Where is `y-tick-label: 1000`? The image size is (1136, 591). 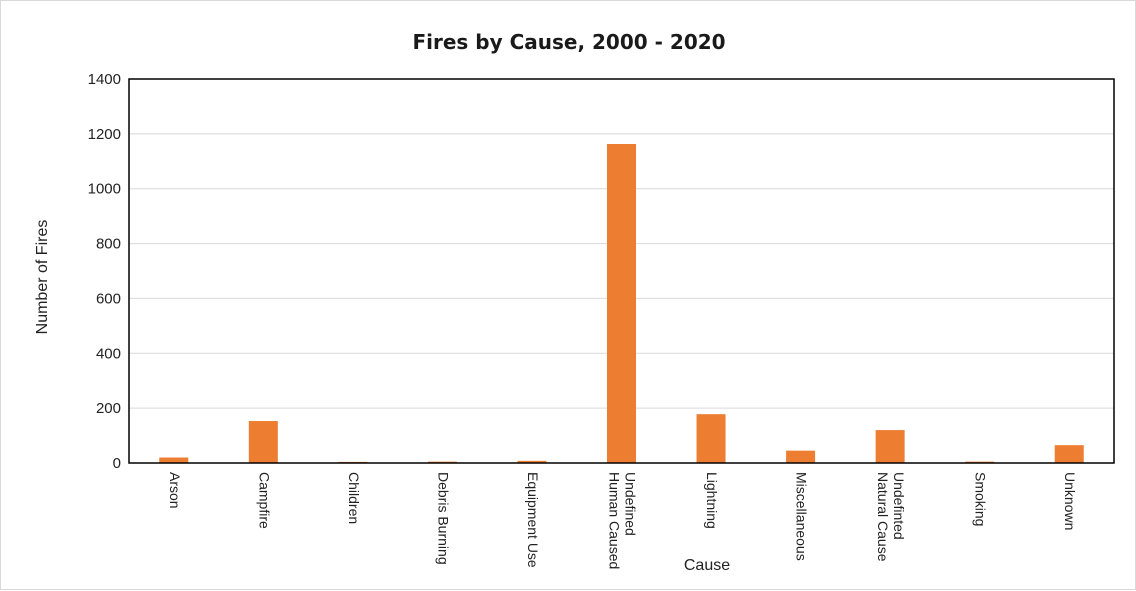 y-tick-label: 1000 is located at coordinates (104, 189).